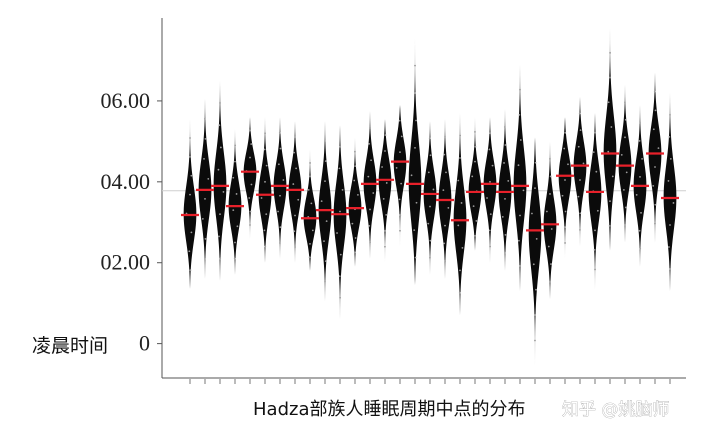 The width and height of the screenshot is (720, 439). What do you see at coordinates (70, 346) in the screenshot?
I see `y-axis-label: 凌晨时间` at bounding box center [70, 346].